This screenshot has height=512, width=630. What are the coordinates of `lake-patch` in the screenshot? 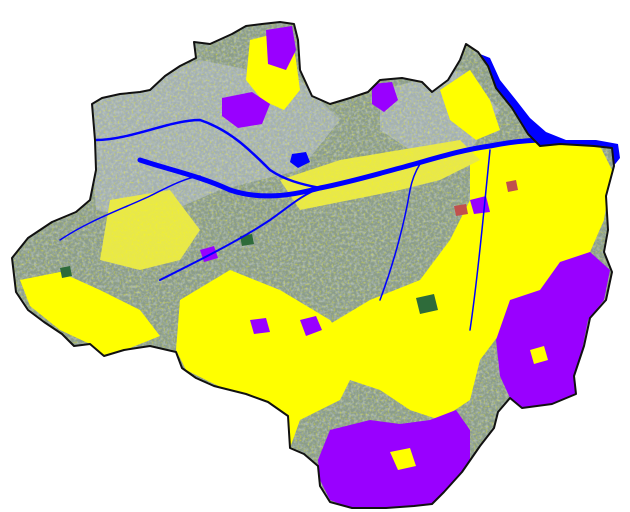 It's located at (300, 160).